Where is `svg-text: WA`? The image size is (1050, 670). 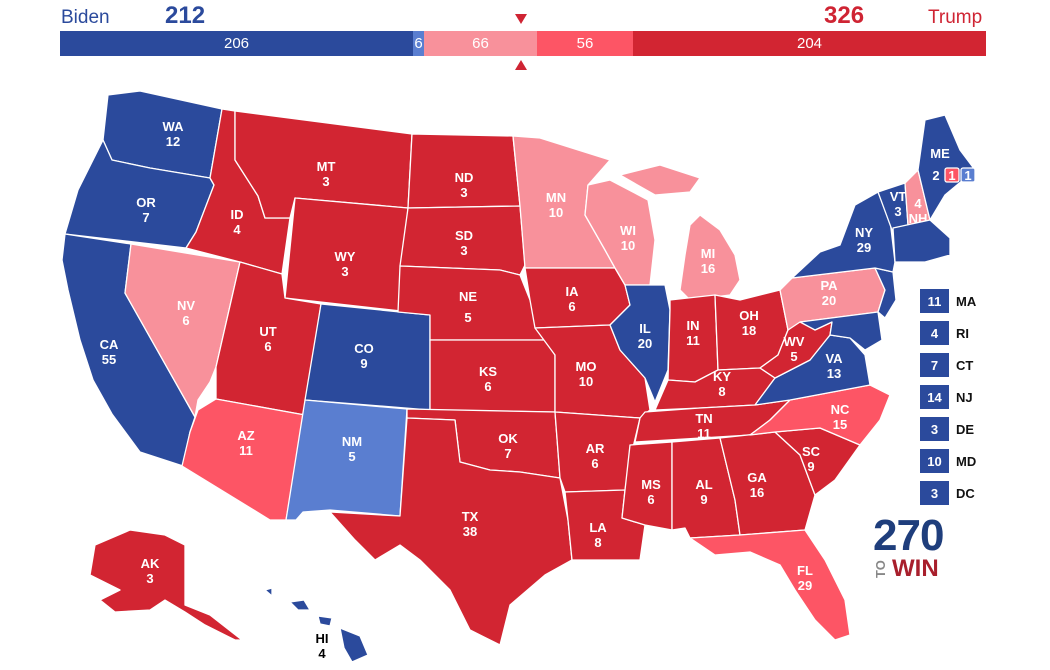
svg-text: WA is located at coordinates (174, 126).